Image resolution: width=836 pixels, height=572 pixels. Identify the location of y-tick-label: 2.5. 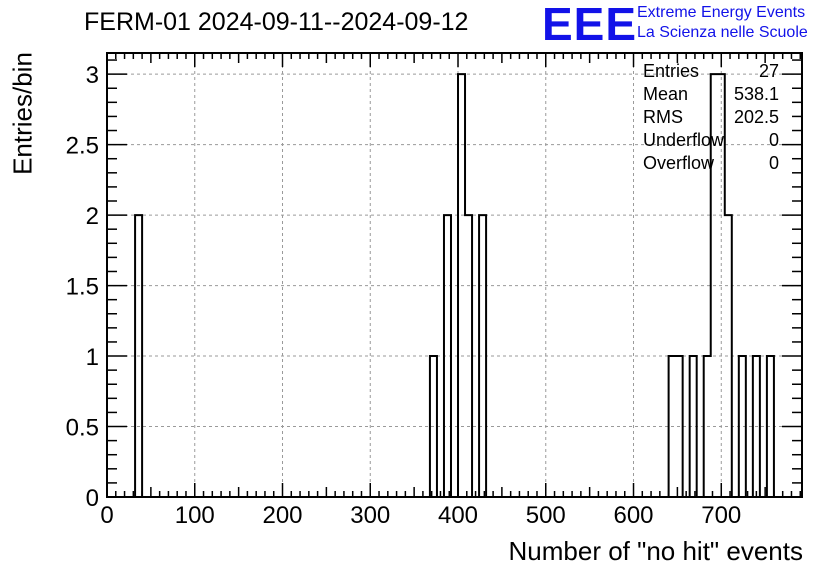
(82, 146).